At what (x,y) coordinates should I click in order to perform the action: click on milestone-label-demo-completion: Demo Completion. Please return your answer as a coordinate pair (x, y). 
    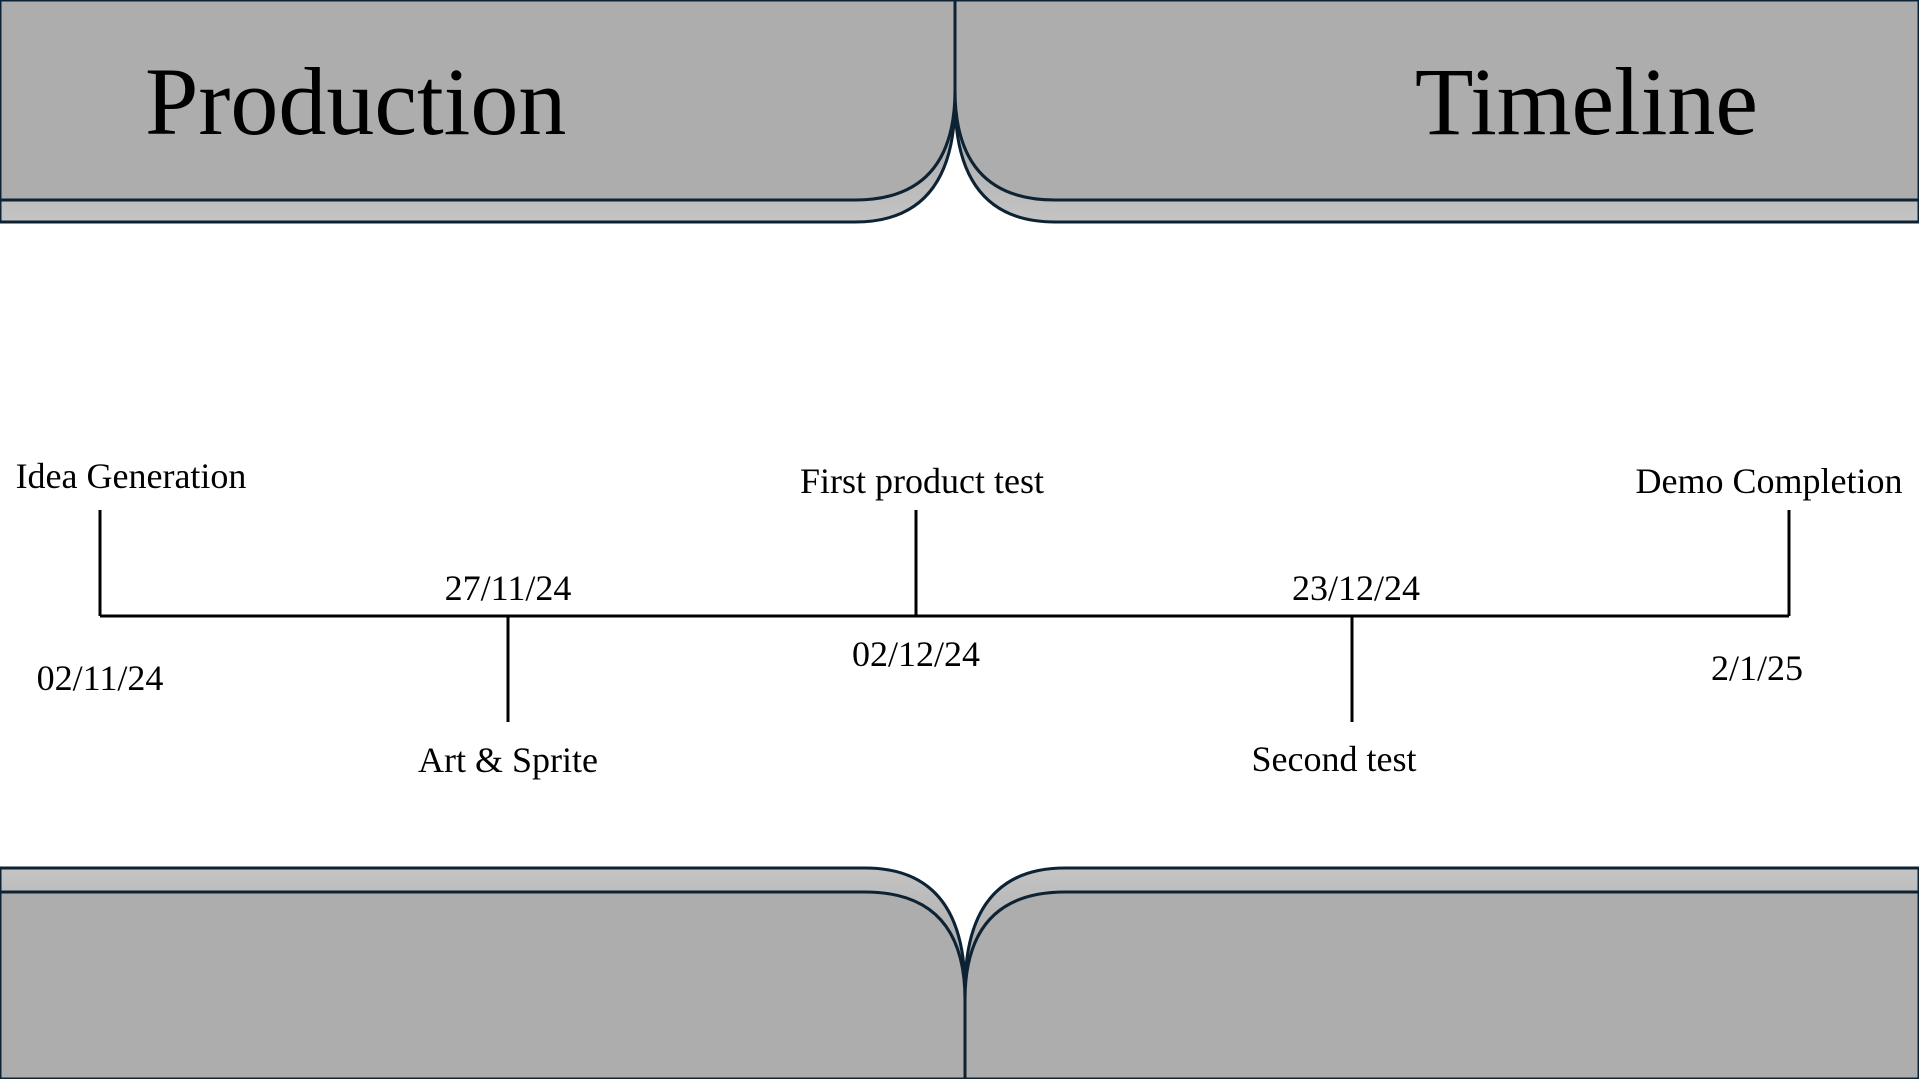
    Looking at the image, I should click on (1769, 481).